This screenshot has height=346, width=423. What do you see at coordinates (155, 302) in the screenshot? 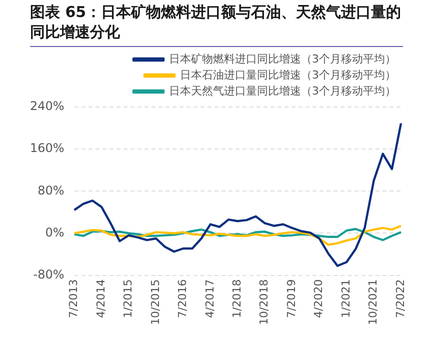
I see `x-tick-label: 10/2015` at bounding box center [155, 302].